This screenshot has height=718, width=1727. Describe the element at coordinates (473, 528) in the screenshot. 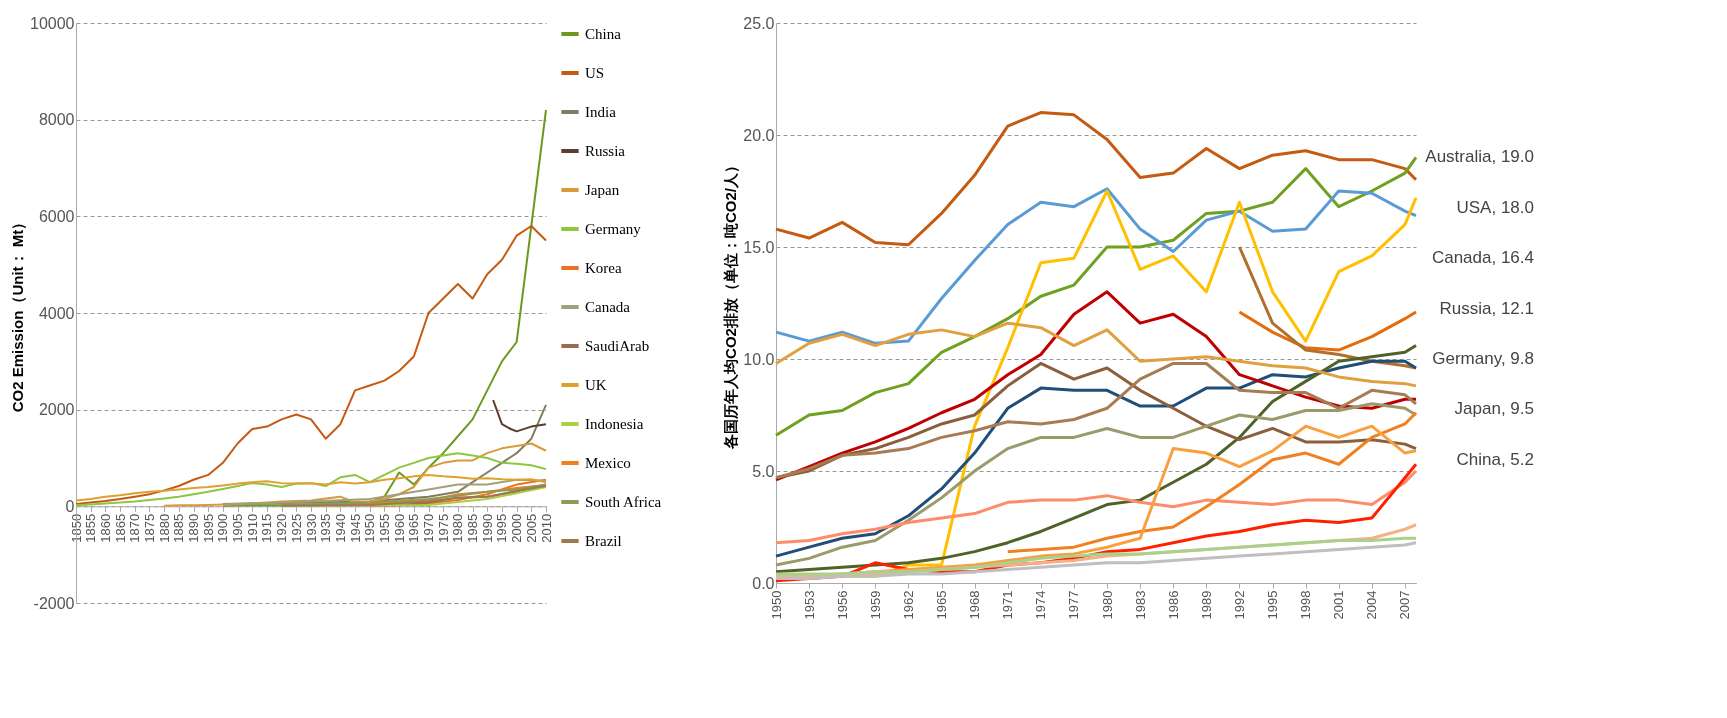

I see `x-tick-label: 1985` at that location.